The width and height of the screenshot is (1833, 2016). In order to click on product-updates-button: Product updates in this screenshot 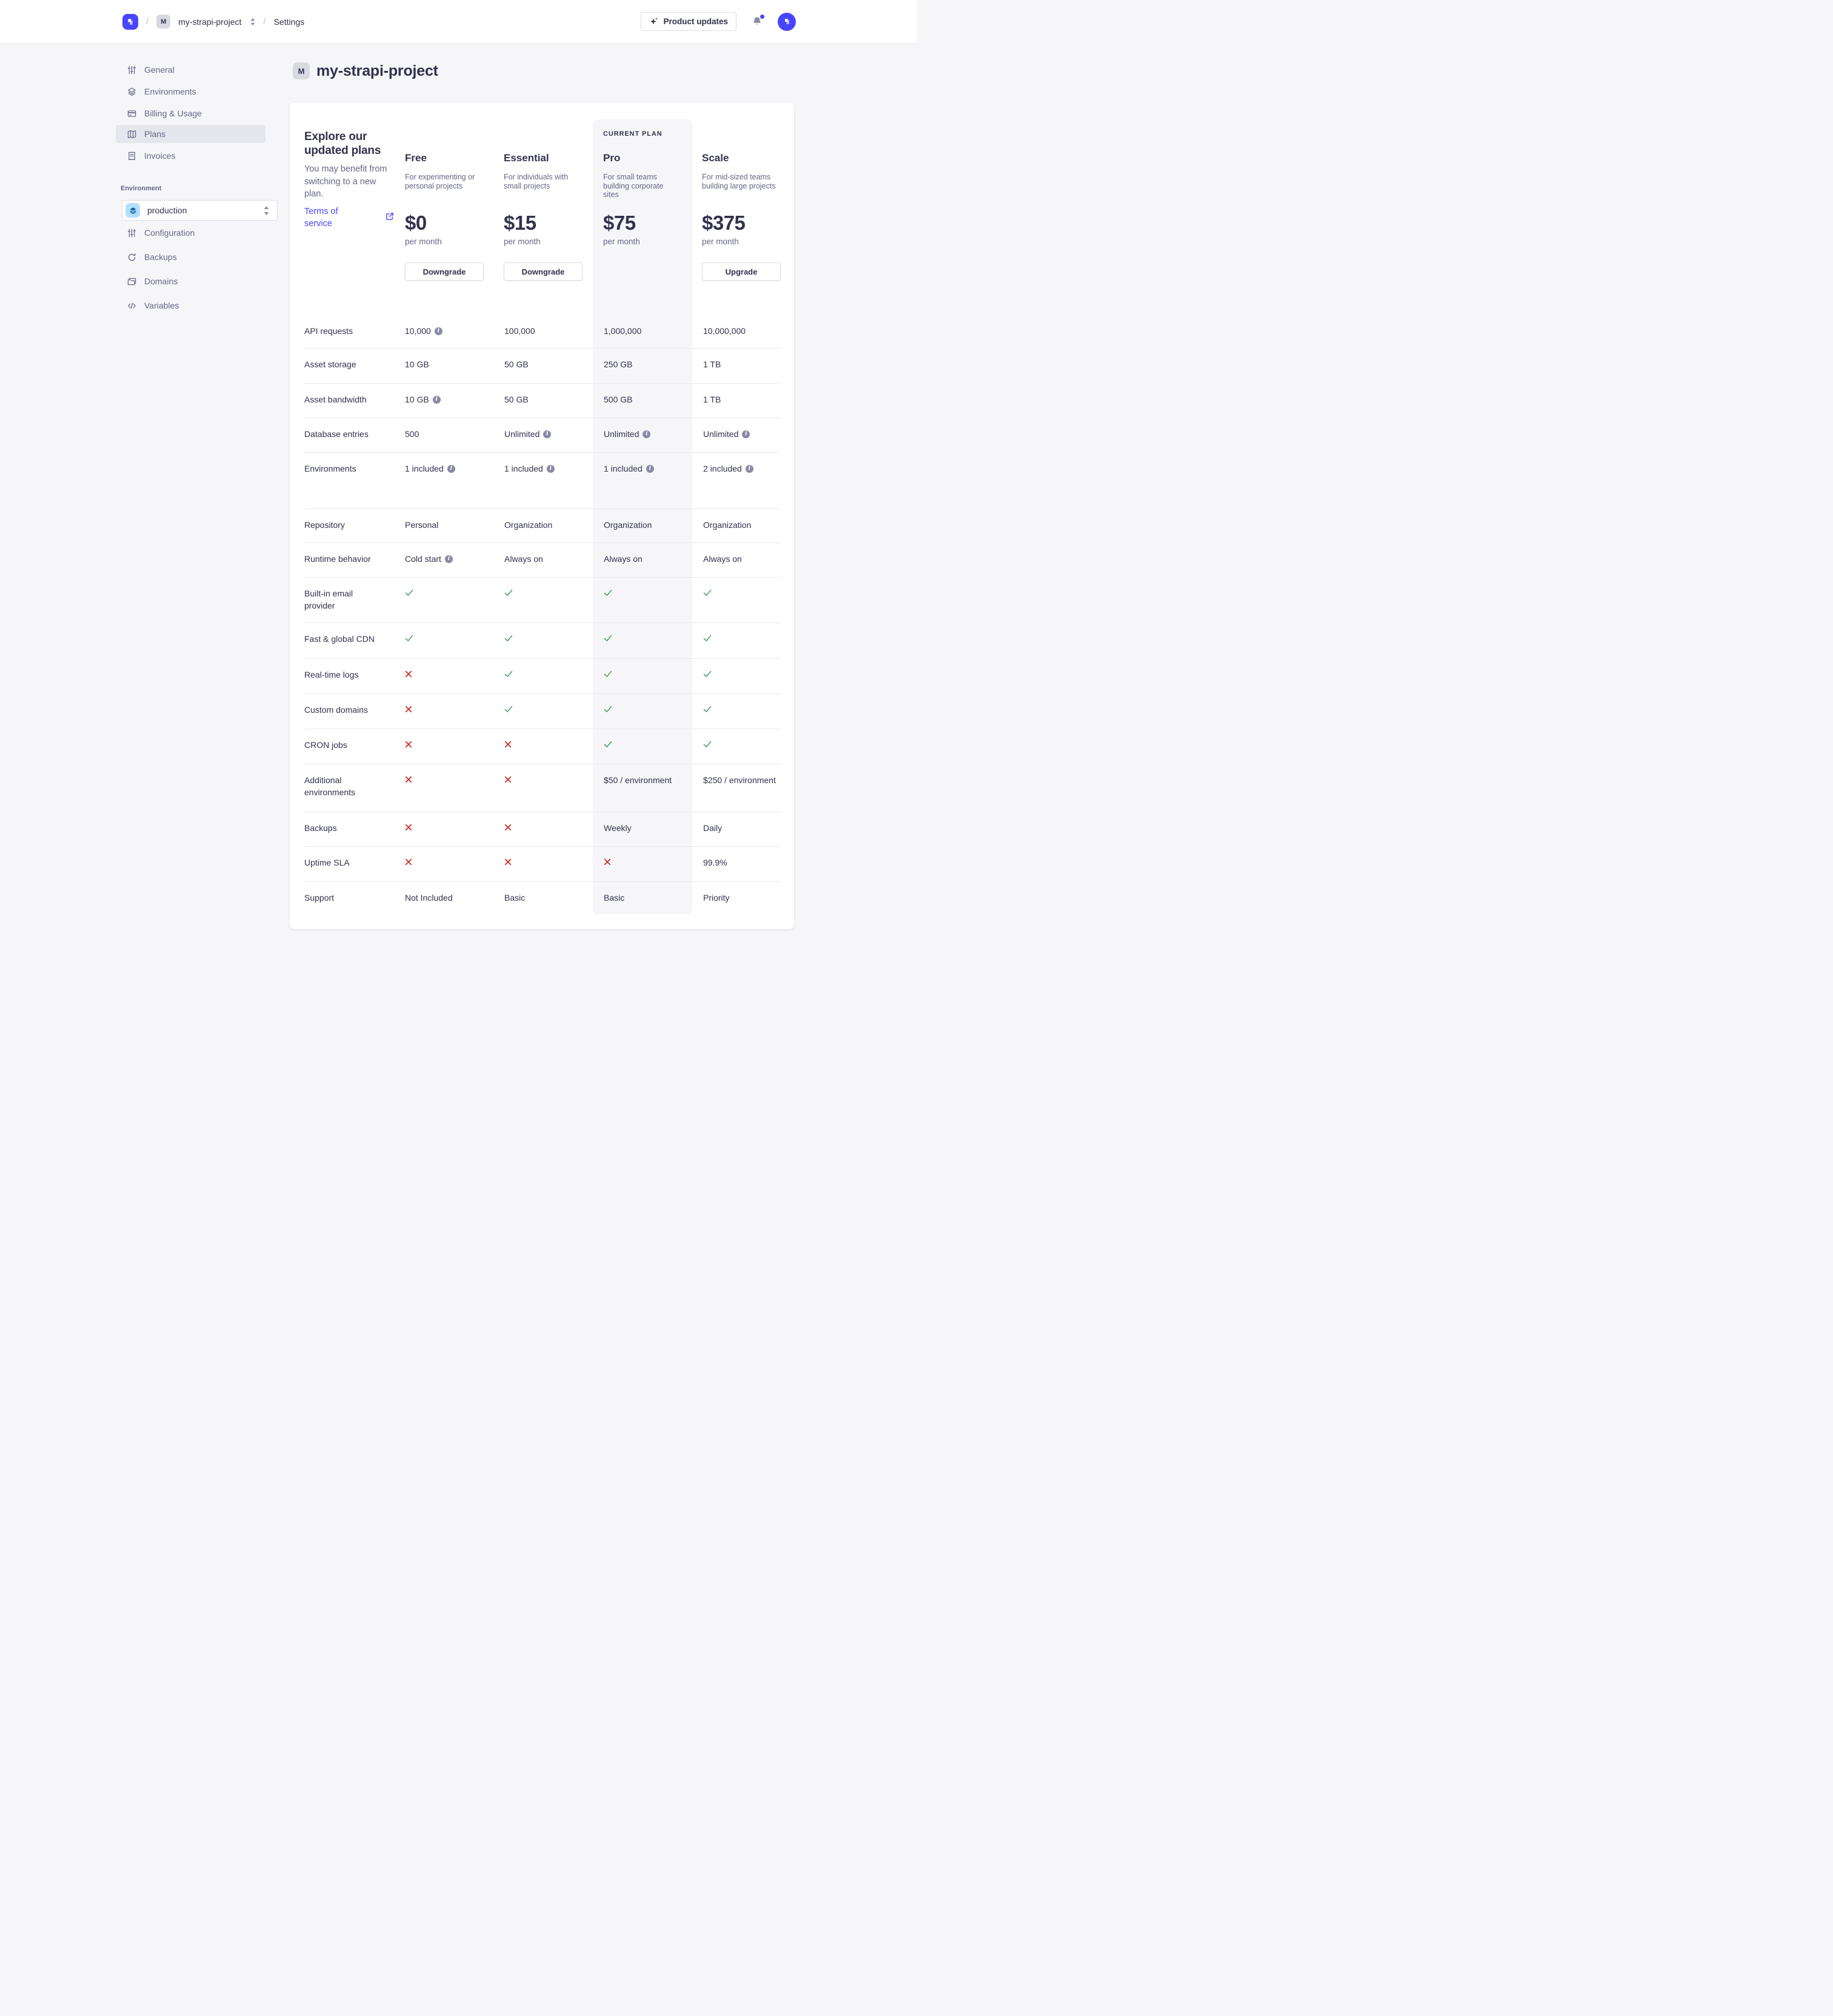, I will do `click(688, 21)`.